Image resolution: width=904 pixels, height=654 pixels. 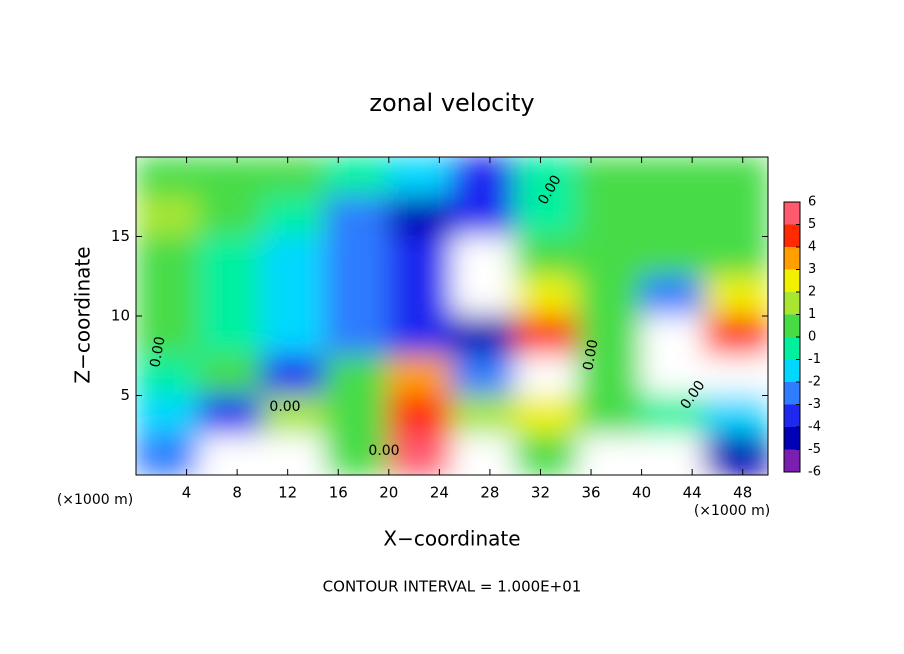 I want to click on colorbar-tick-label: 0, so click(x=812, y=337).